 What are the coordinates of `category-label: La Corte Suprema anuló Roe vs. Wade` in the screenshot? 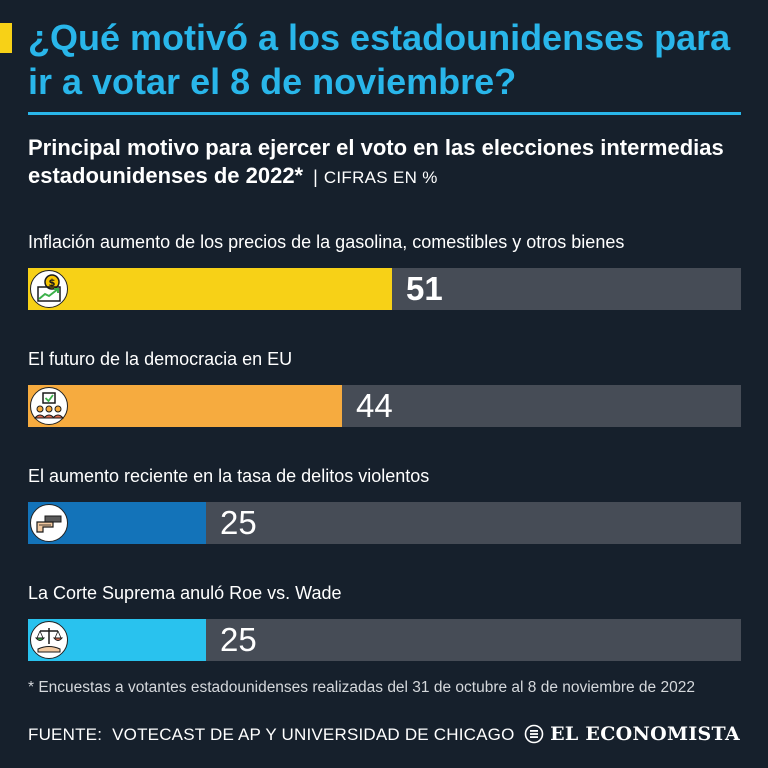 It's located at (185, 593).